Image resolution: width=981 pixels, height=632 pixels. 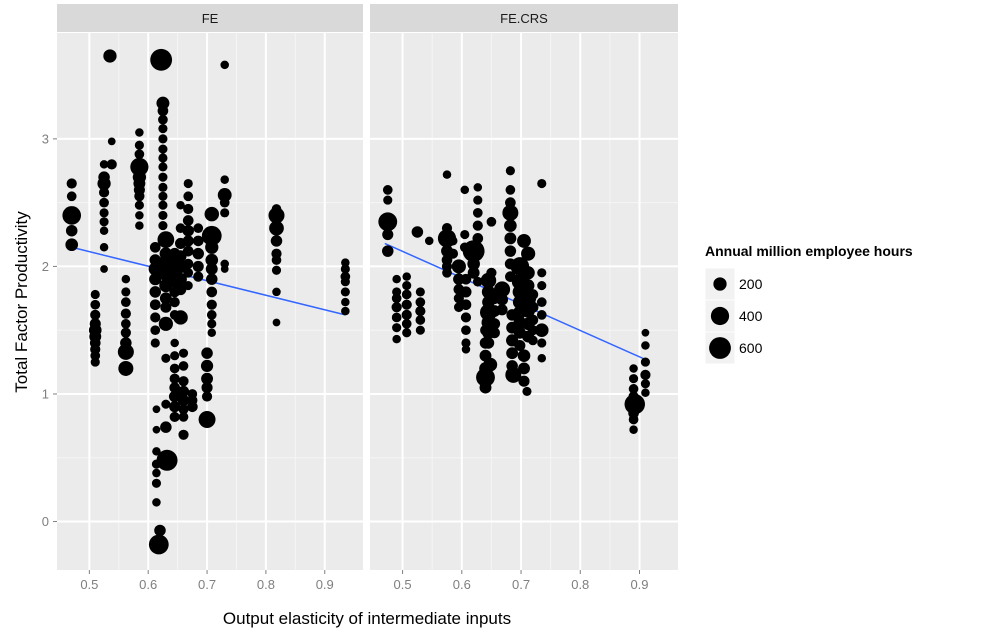 I want to click on x-axis-title: Output elasticity of intermediate inputs, so click(x=367, y=618).